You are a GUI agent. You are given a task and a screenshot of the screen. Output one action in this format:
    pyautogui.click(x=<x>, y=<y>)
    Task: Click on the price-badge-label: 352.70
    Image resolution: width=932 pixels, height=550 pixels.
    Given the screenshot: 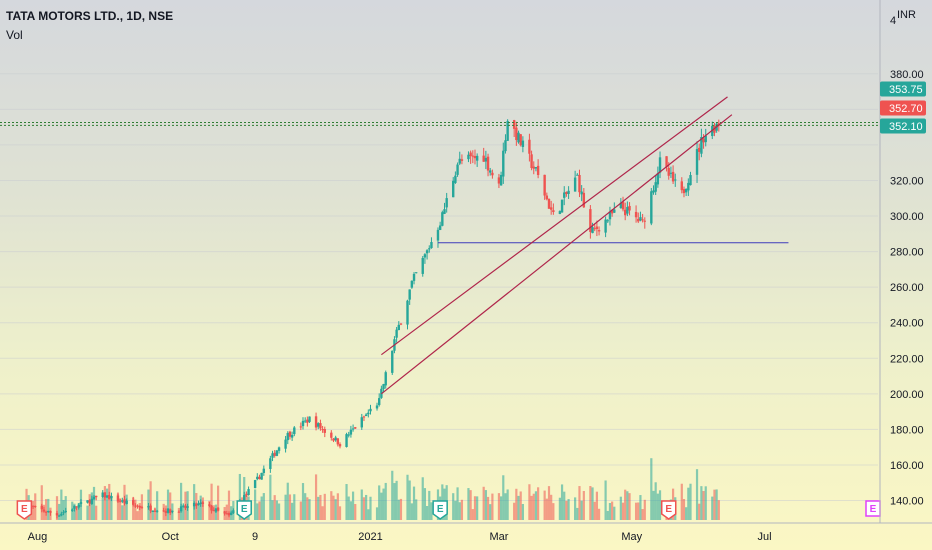 What is the action you would take?
    pyautogui.click(x=906, y=109)
    